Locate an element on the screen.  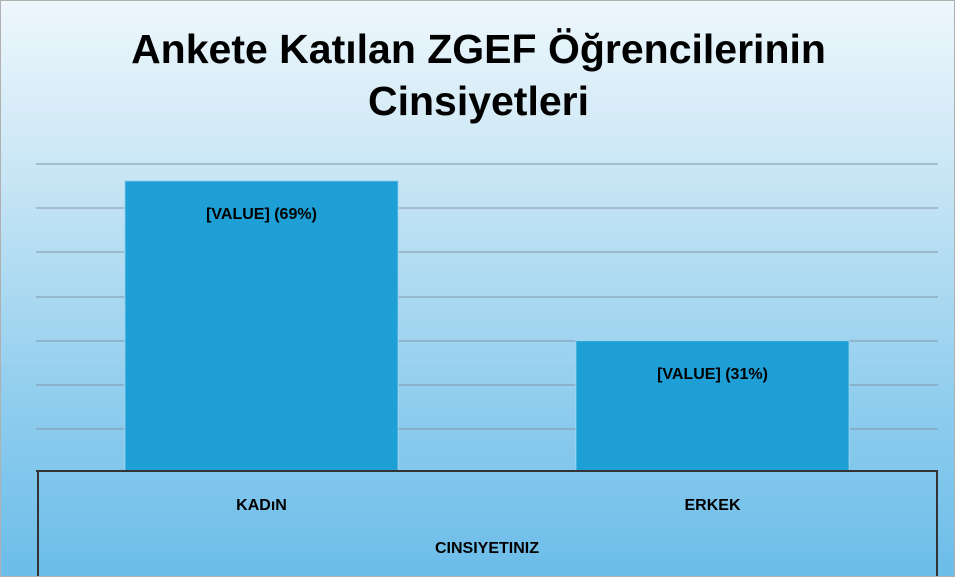
data-label: [VALUE] (69%) is located at coordinates (261, 214).